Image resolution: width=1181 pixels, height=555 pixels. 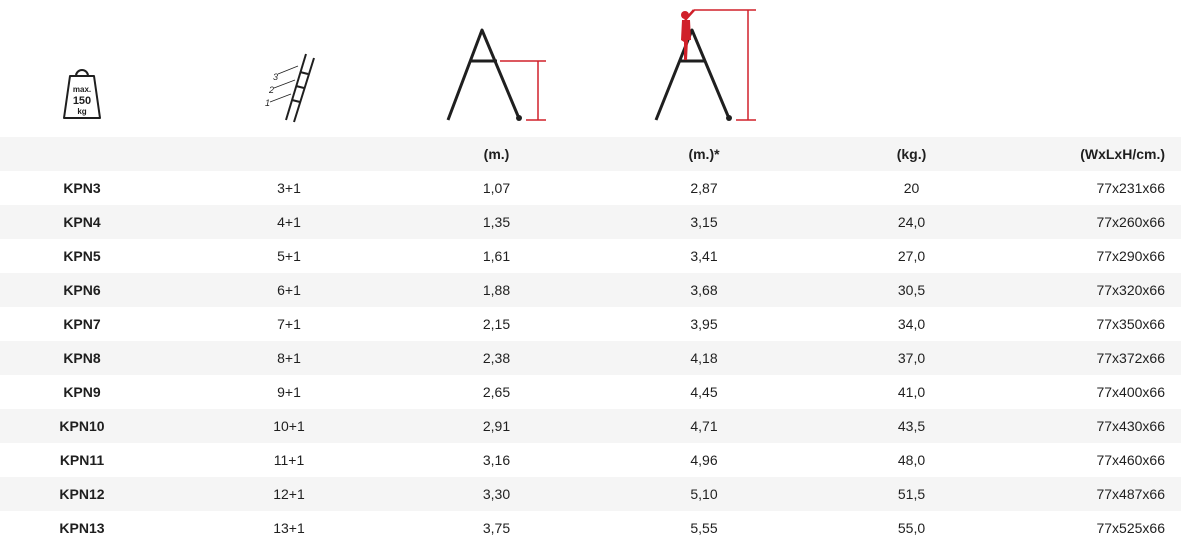 What do you see at coordinates (289, 256) in the screenshot?
I see `cell-steps: 5+1` at bounding box center [289, 256].